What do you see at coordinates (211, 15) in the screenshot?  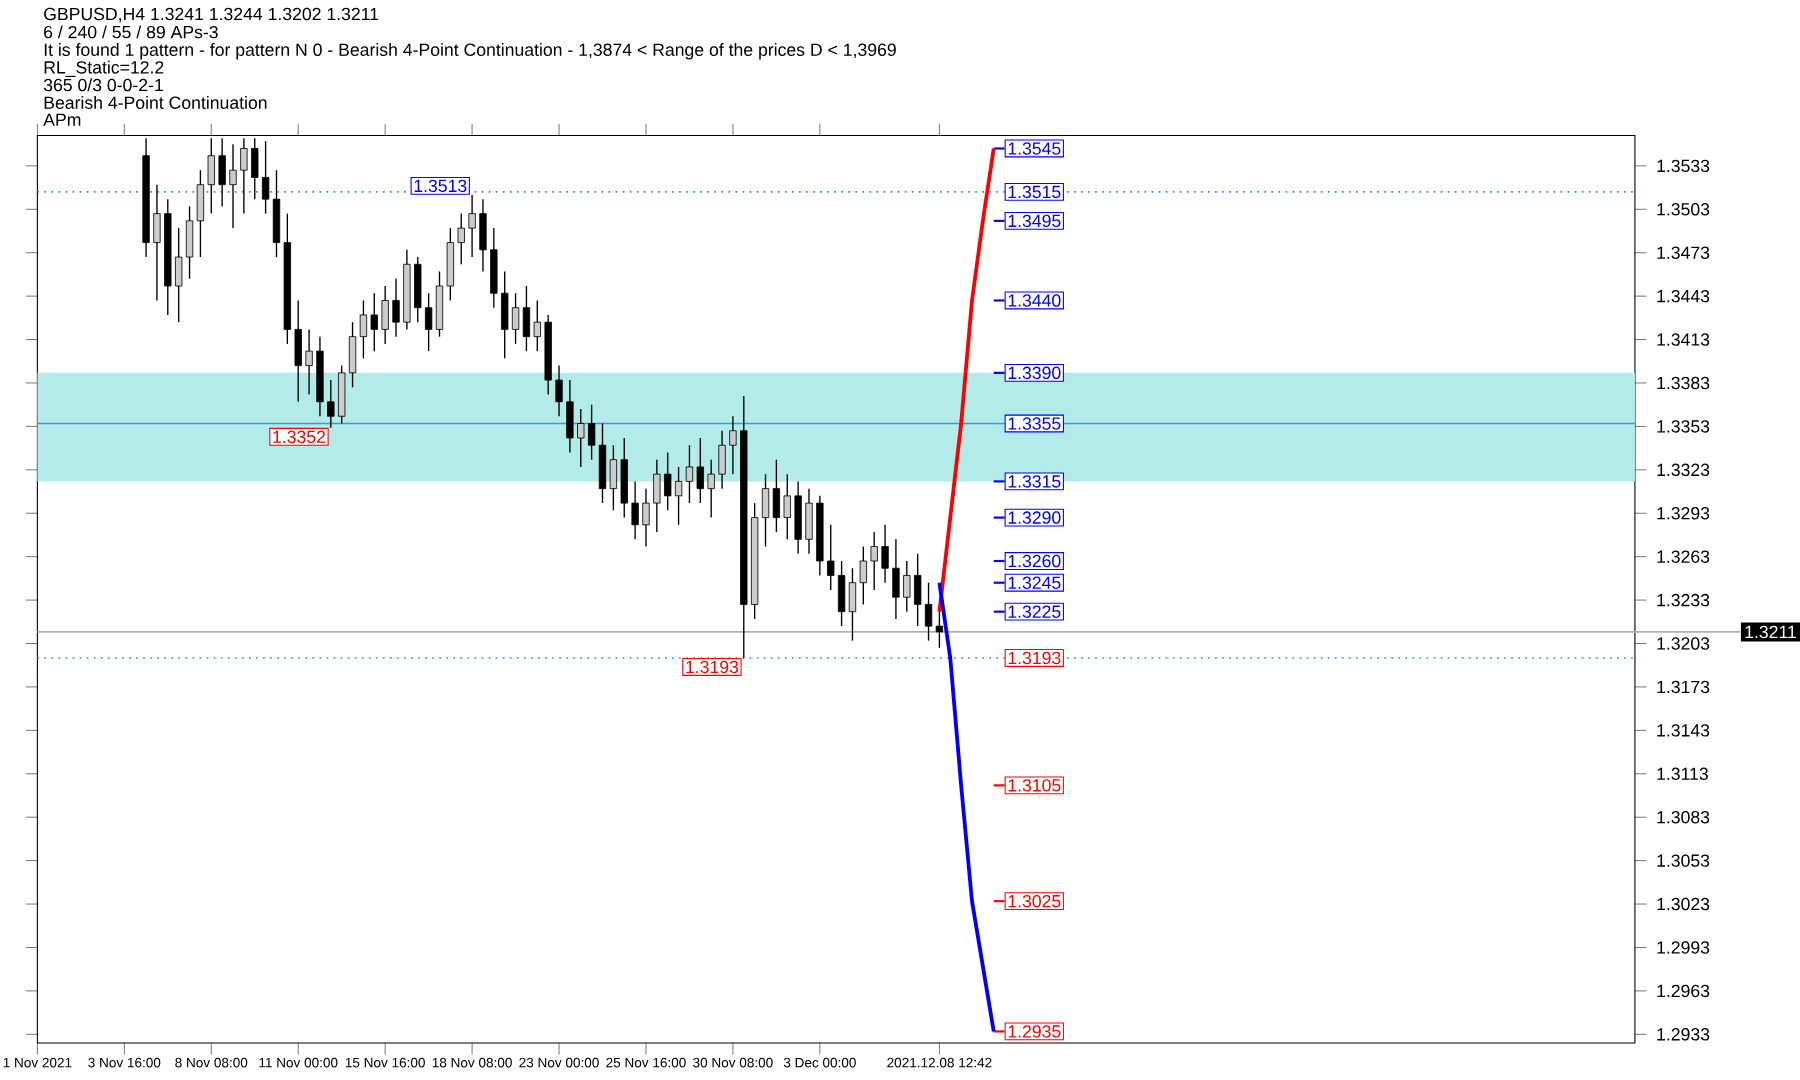 I see `chart-title: GBPUSD,H4 1.3241 1.3244 1.3202 1.3211` at bounding box center [211, 15].